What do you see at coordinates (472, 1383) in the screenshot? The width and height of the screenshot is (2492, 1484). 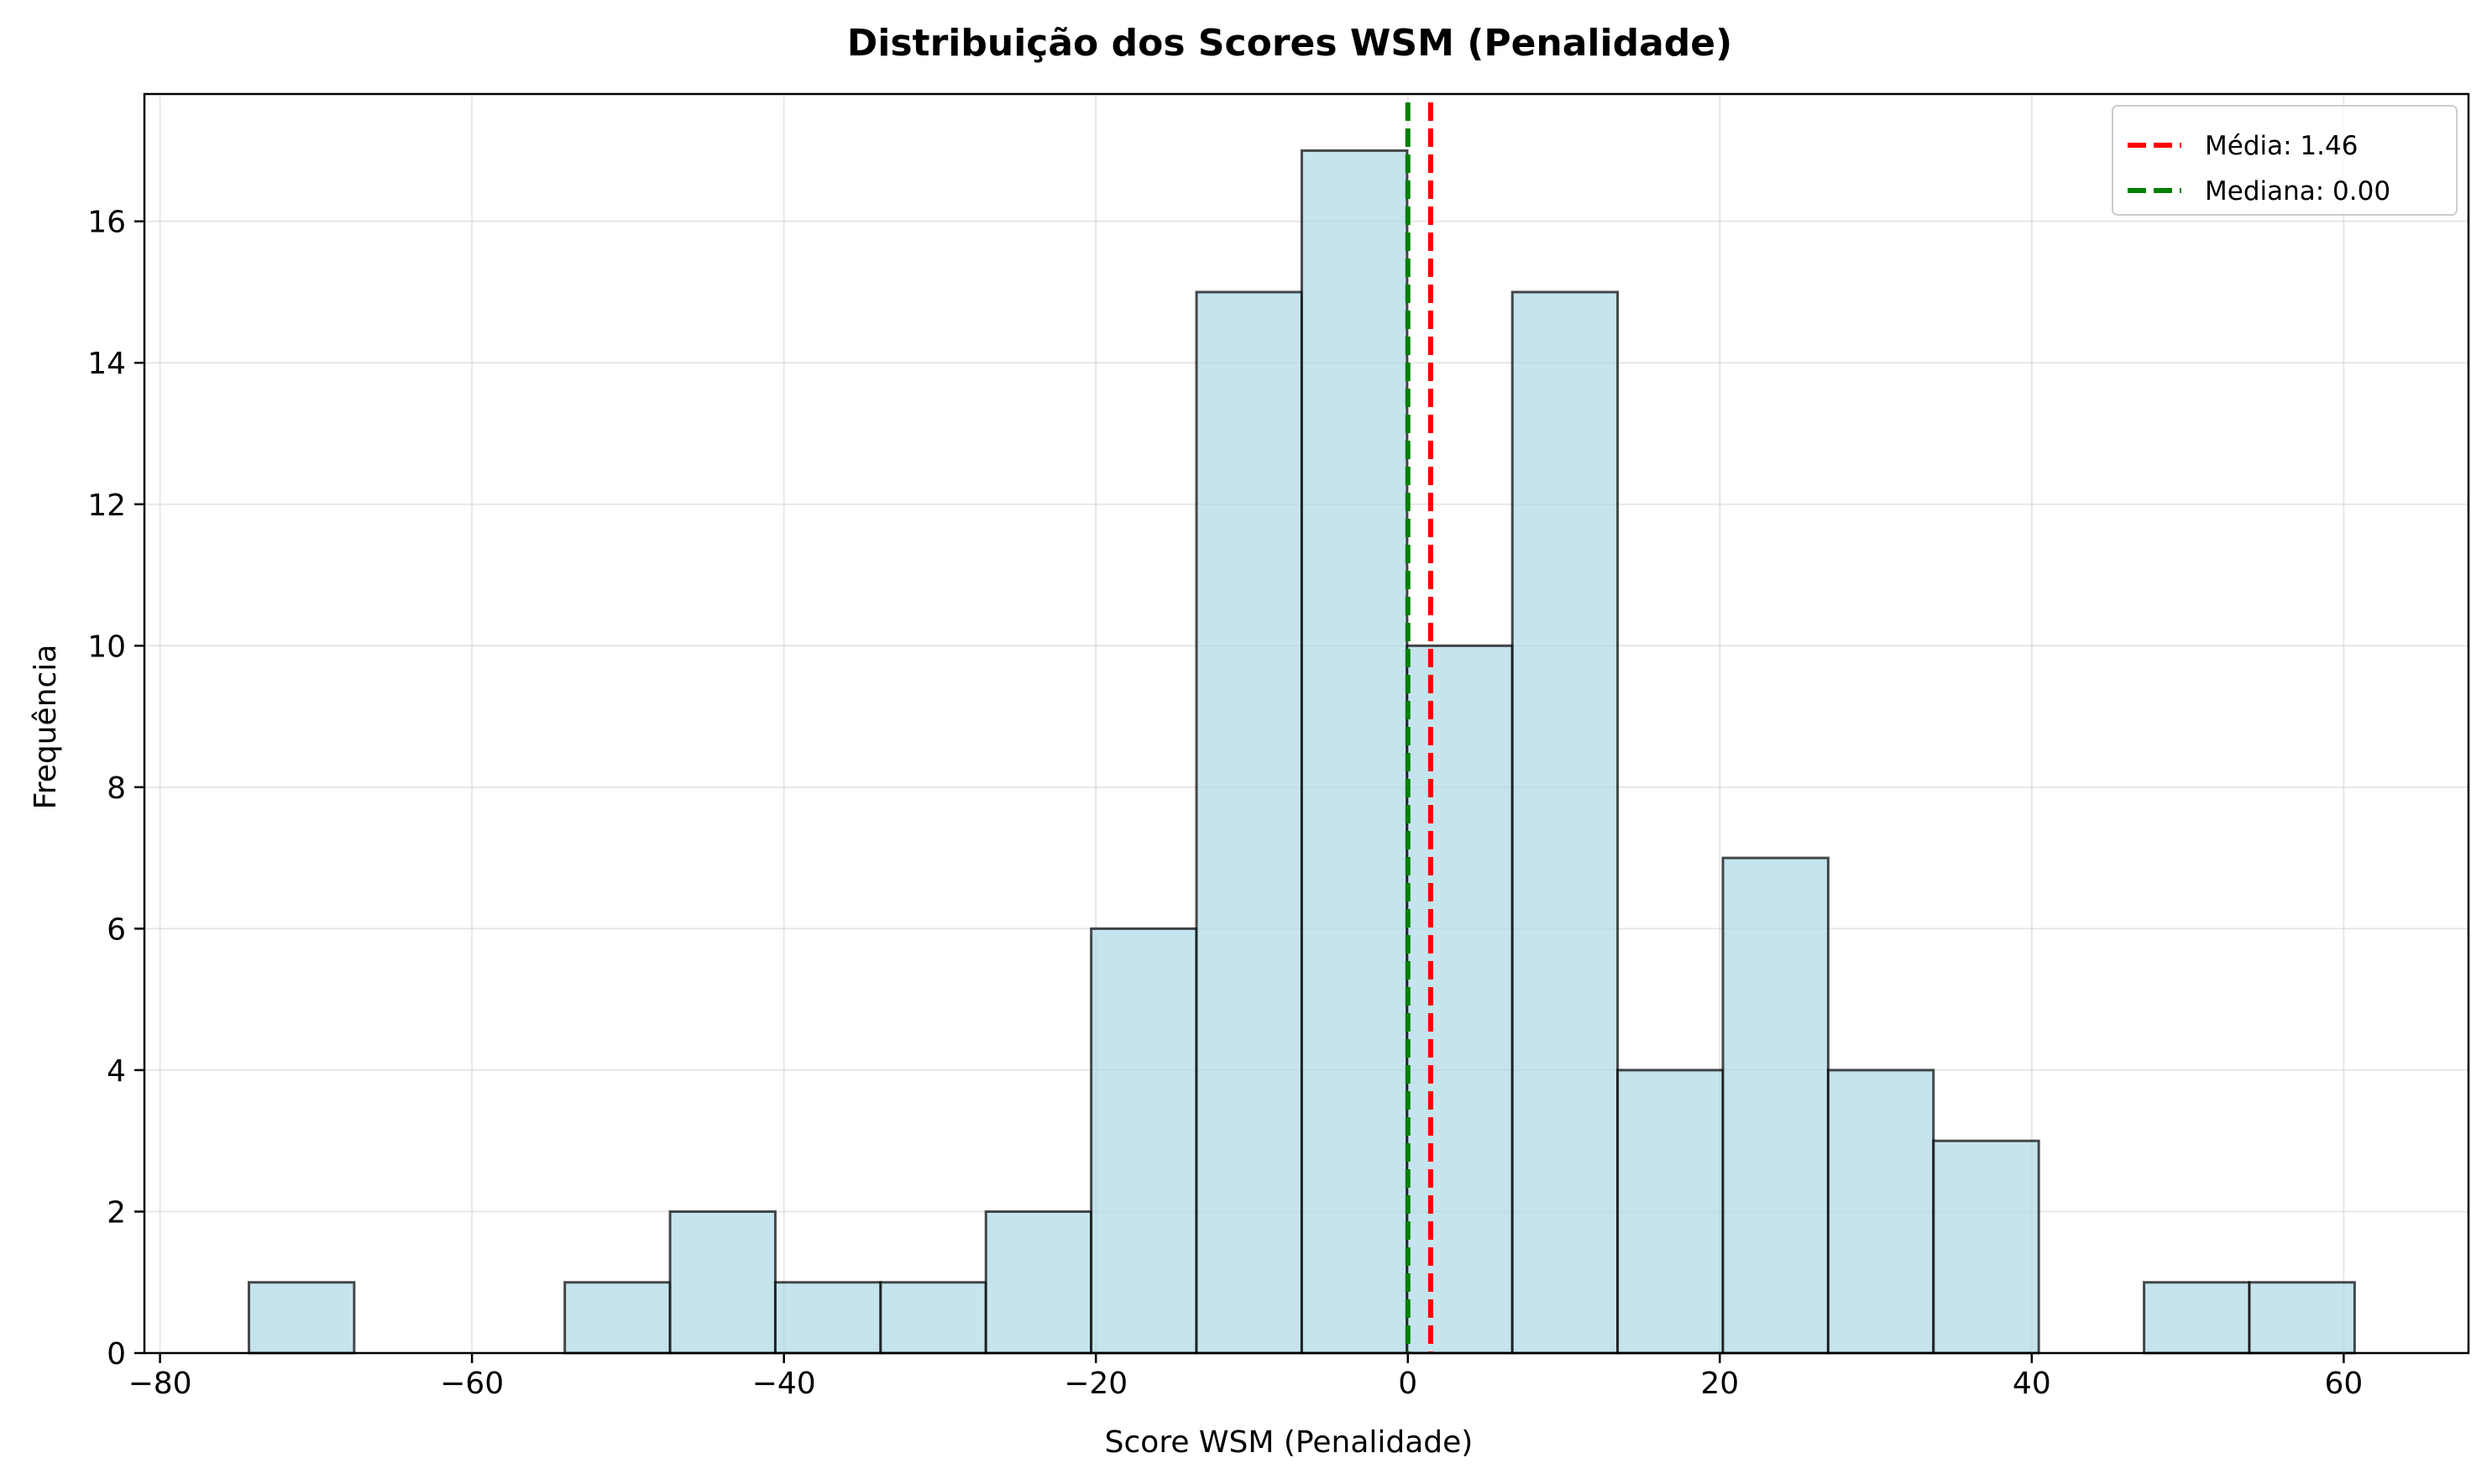 I see `x-tick-label: −60` at bounding box center [472, 1383].